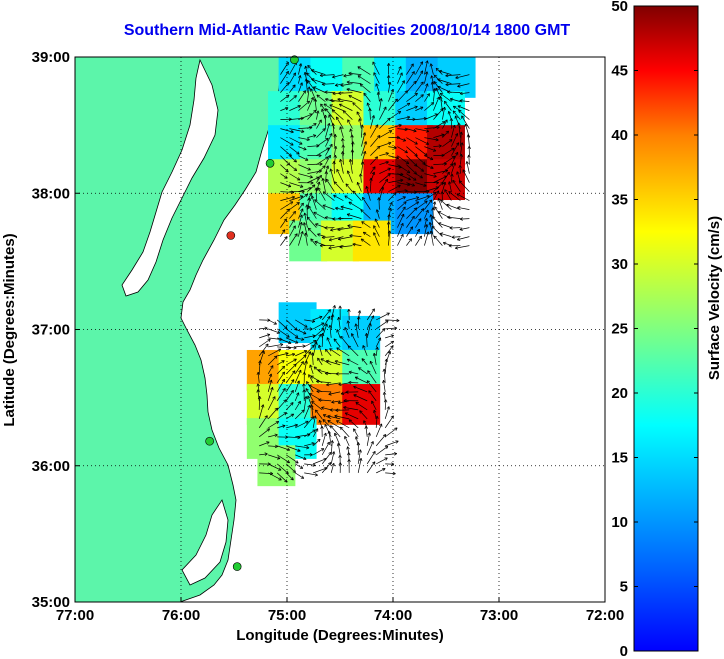 This screenshot has width=724, height=659. I want to click on x-tick-label: 73:00, so click(499, 615).